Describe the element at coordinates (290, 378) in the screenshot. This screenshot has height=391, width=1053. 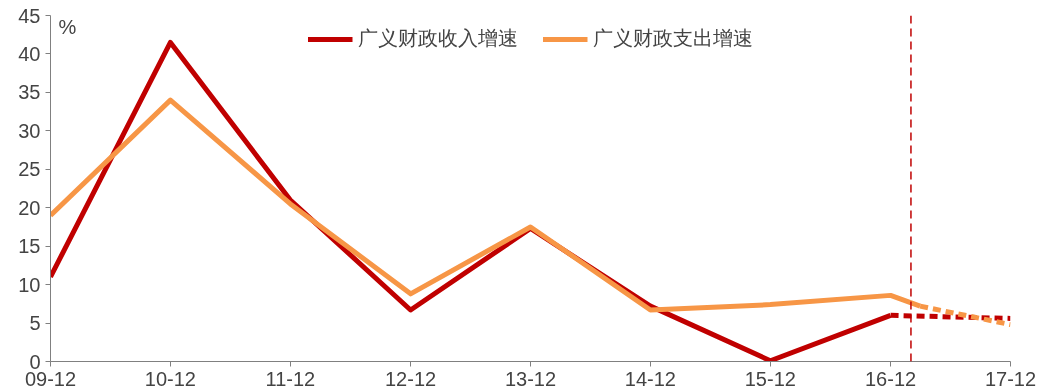
I see `x-tick-label: 11-12` at that location.